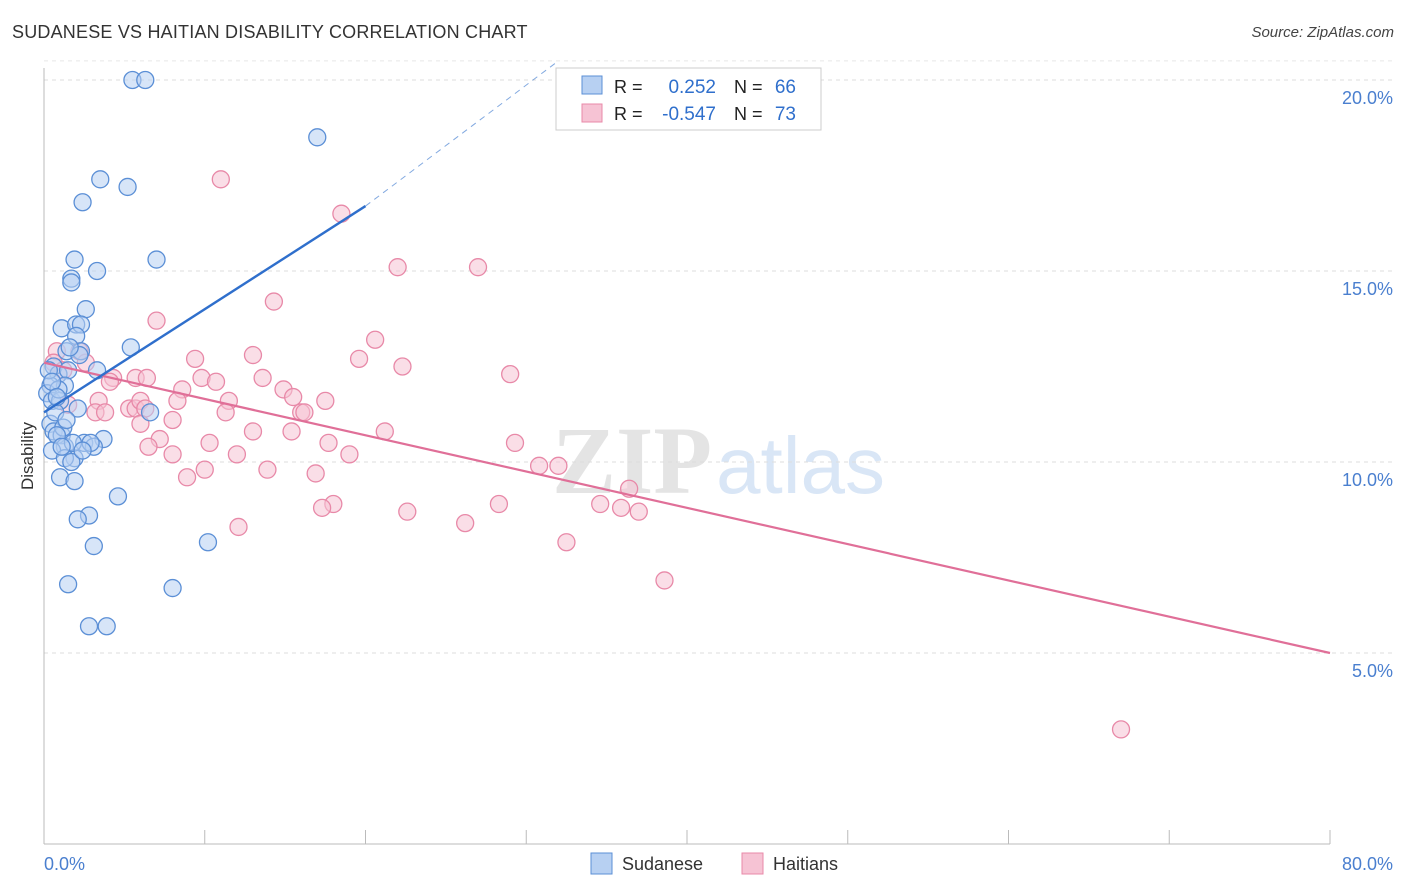 The width and height of the screenshot is (1406, 892). I want to click on source-credit: Source: ZipAtlas.com, so click(1322, 32).